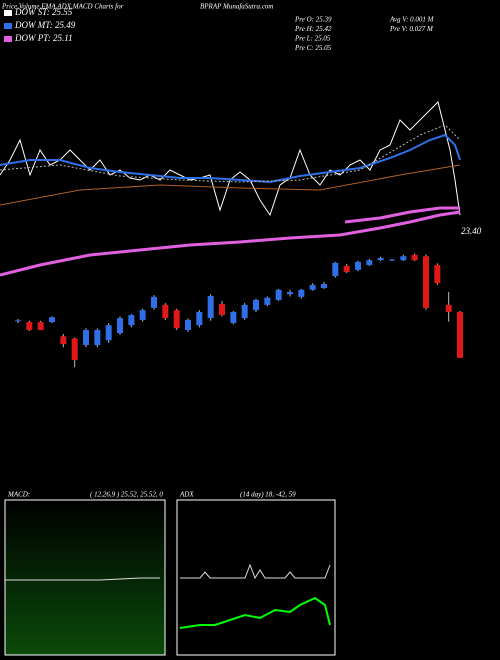 Image resolution: width=500 pixels, height=660 pixels. Describe the element at coordinates (45, 25) in the screenshot. I see `legend-label: DOW MT: 25.49` at that location.